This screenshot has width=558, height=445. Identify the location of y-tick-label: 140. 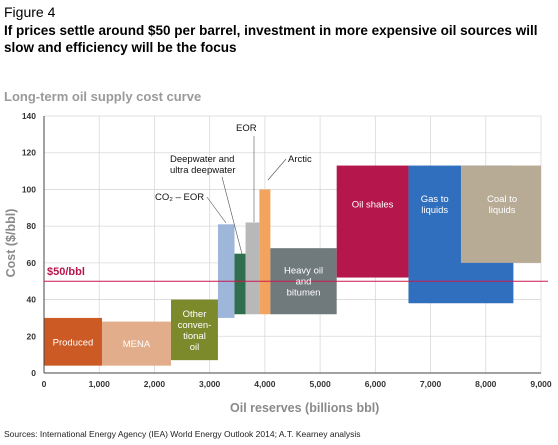
(29, 116).